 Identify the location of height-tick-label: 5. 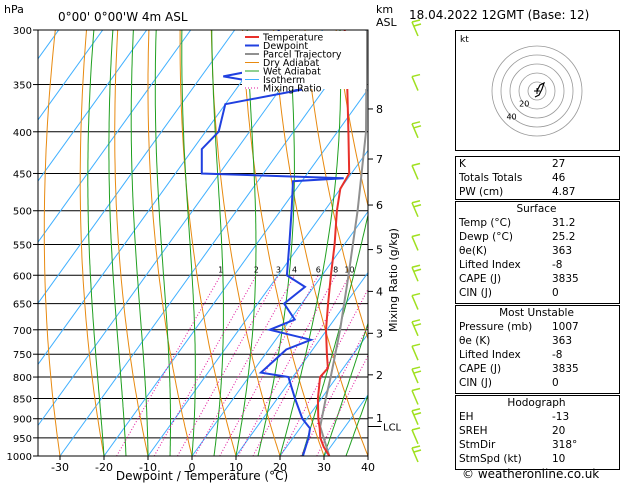
(379, 250).